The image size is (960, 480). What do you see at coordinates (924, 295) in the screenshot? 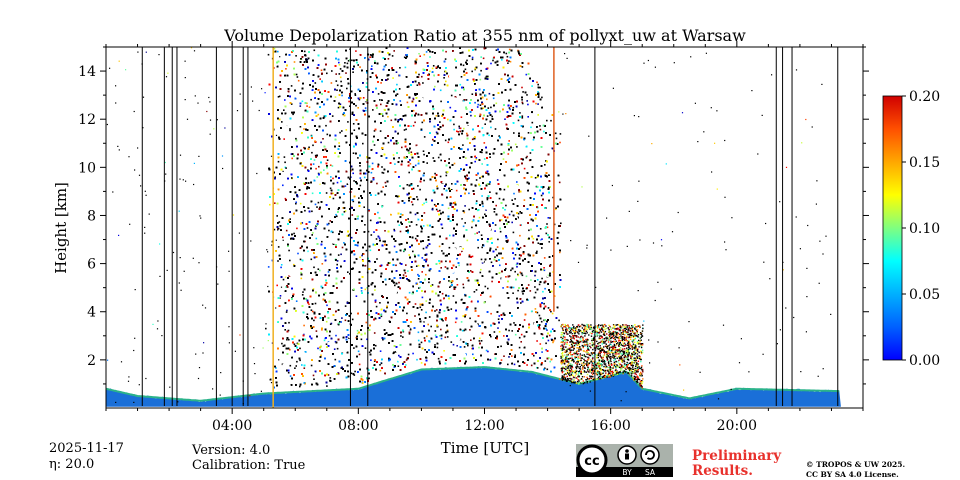
I see `colorbar-tick-label: 0.05` at bounding box center [924, 295].